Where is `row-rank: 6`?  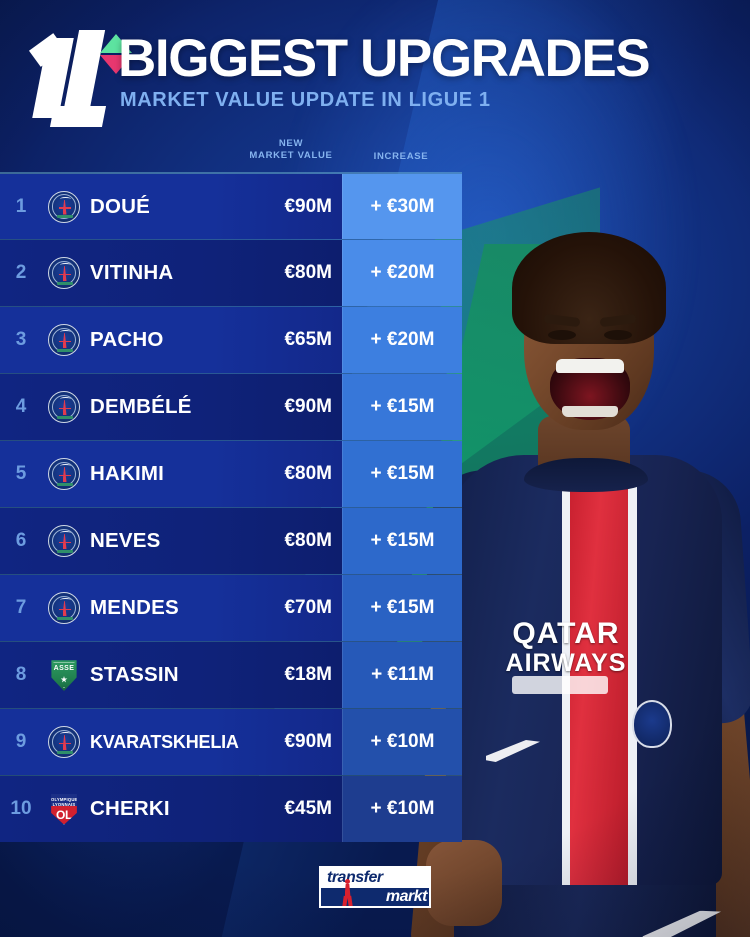
row-rank: 6 is located at coordinates (21, 540).